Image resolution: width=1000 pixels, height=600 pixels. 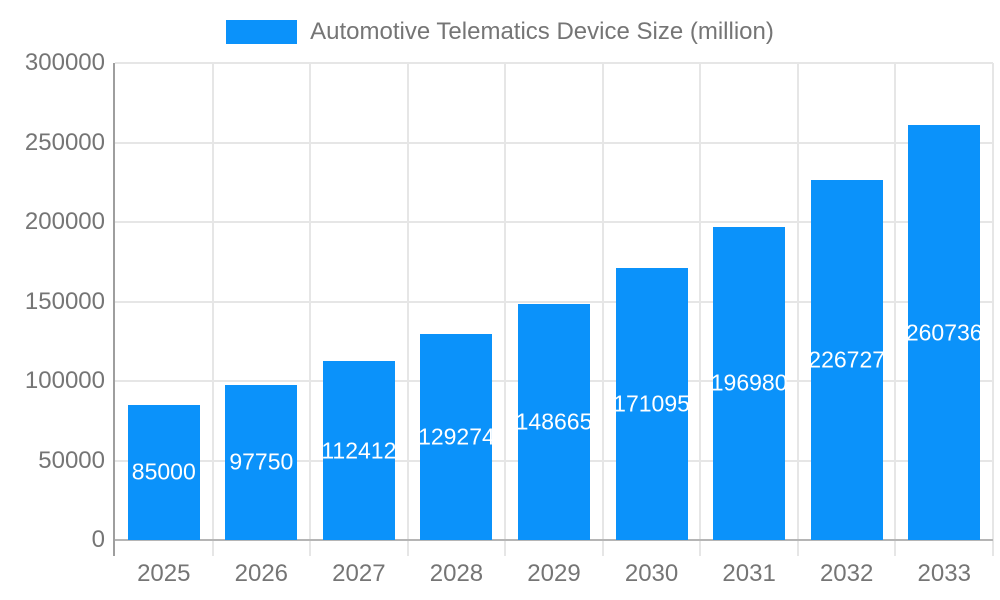 I want to click on y-axis-tick-label: 50000, so click(x=71, y=460).